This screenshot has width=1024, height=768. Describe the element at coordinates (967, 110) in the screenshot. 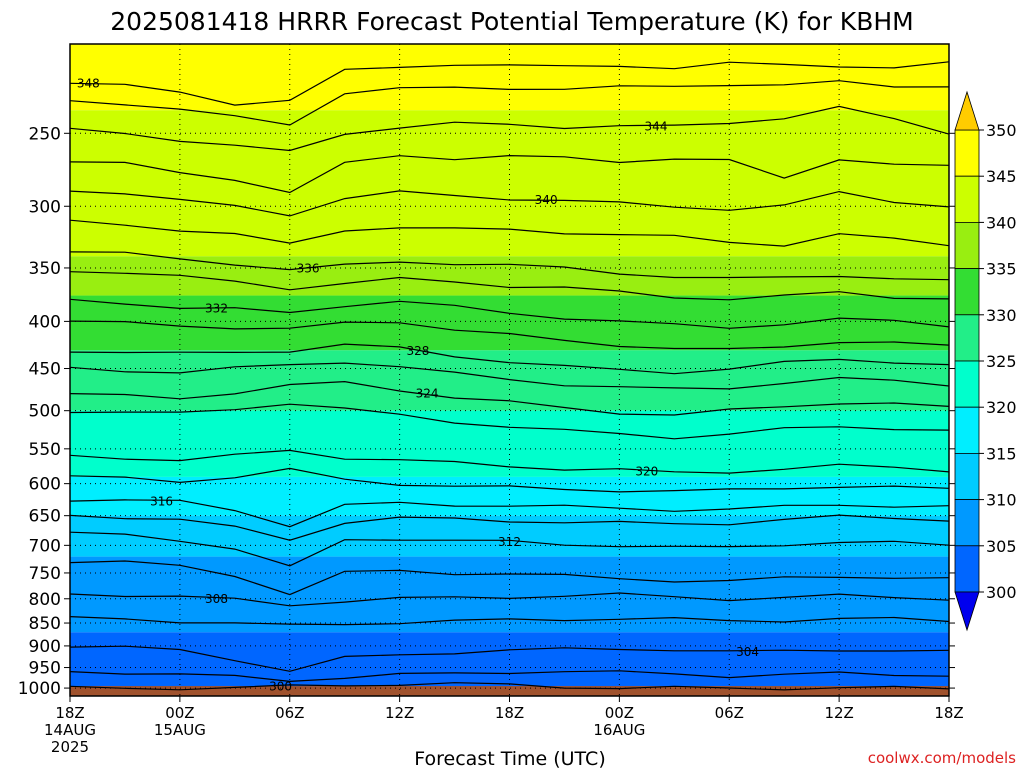

I see `colorbar-over-triangle` at that location.